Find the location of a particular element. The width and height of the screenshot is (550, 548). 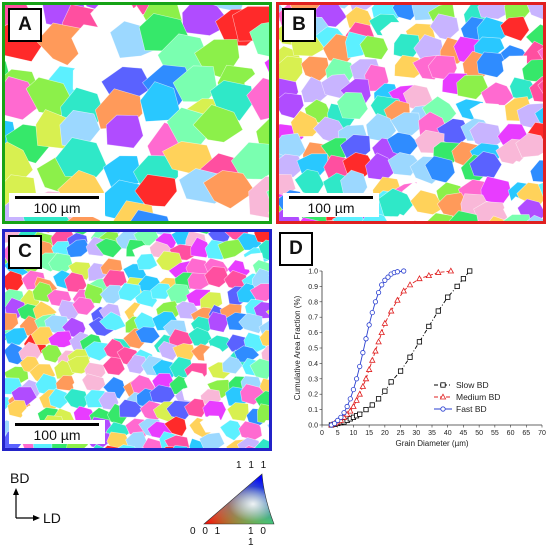

x-tick-label: 10 is located at coordinates (354, 433).